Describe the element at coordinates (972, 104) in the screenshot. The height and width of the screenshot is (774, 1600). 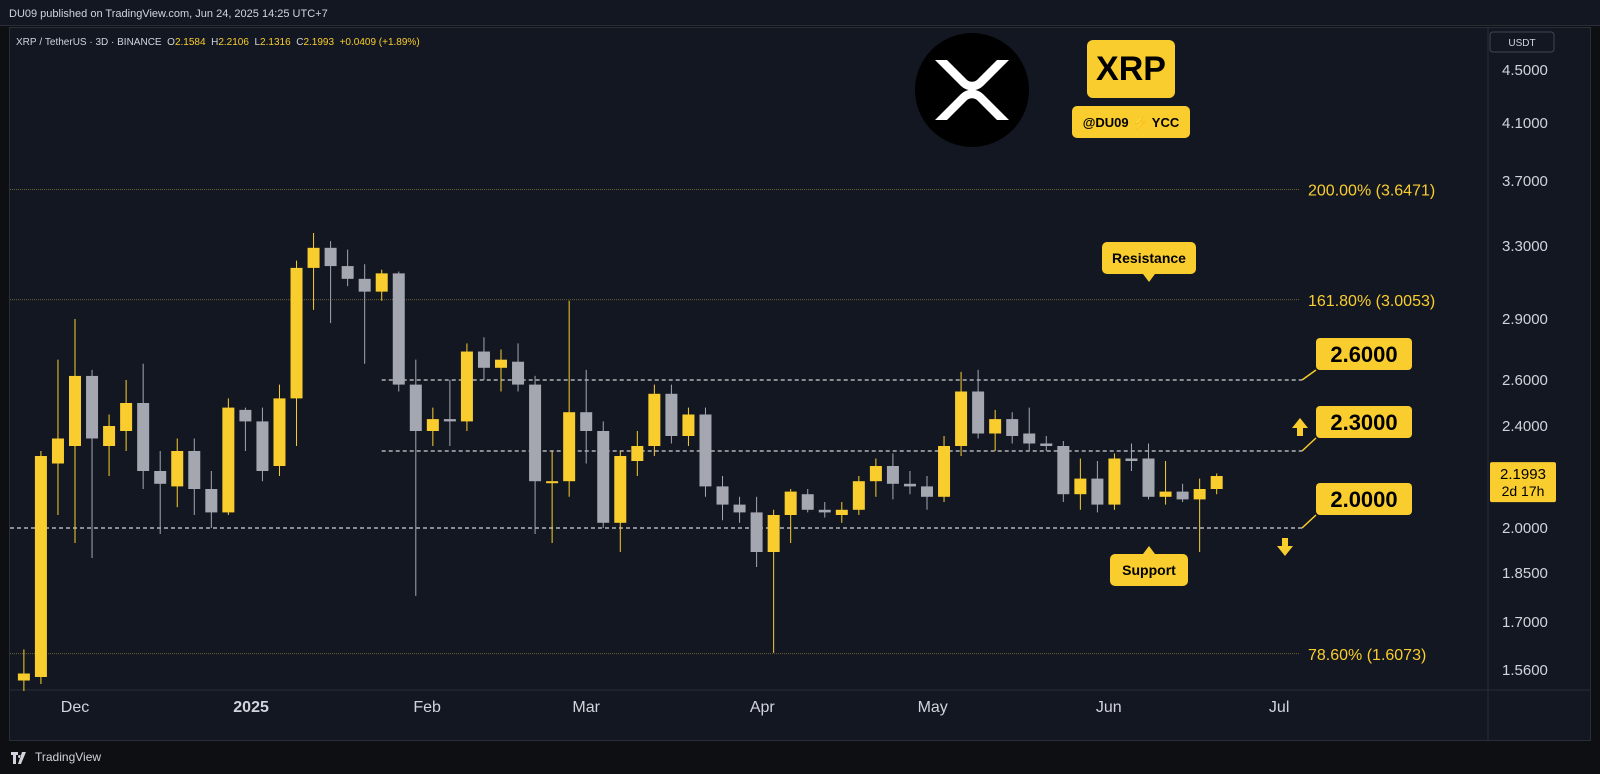
I see `xrp-logo-bottom` at that location.